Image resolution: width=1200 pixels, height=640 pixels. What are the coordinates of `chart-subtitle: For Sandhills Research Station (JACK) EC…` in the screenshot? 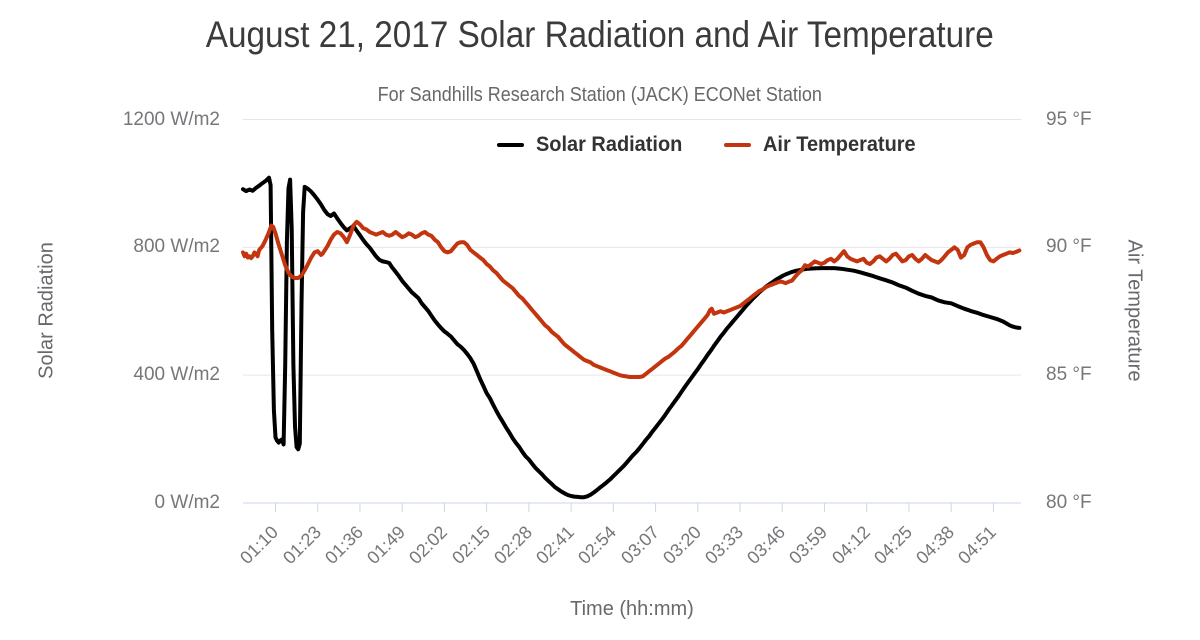 It's located at (600, 95).